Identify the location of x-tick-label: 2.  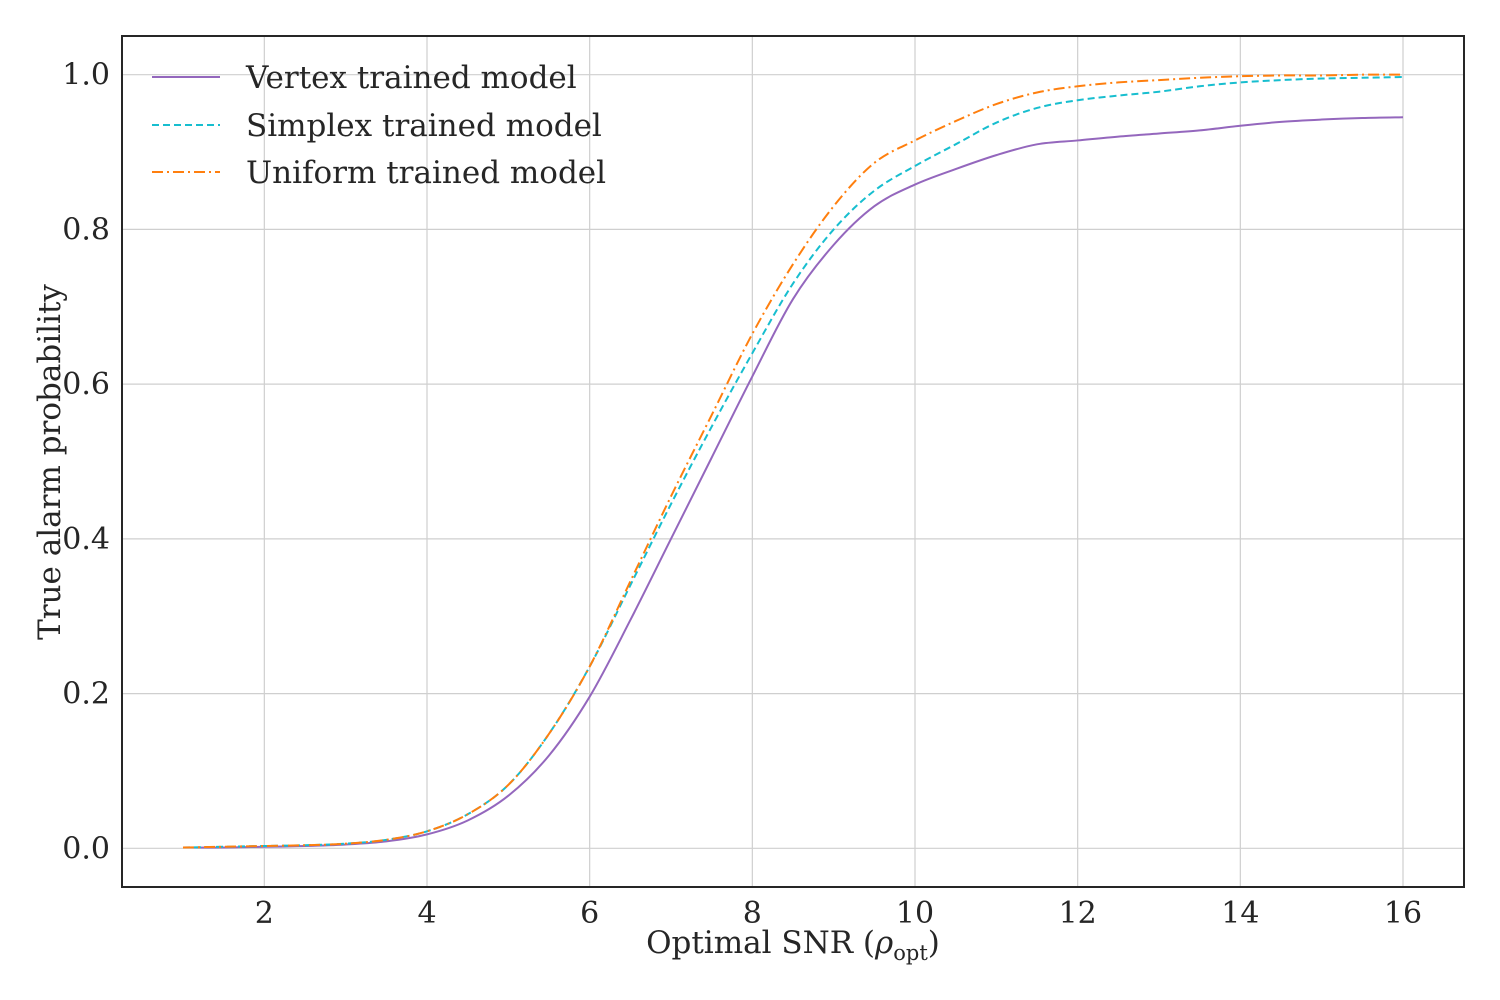
(264, 913).